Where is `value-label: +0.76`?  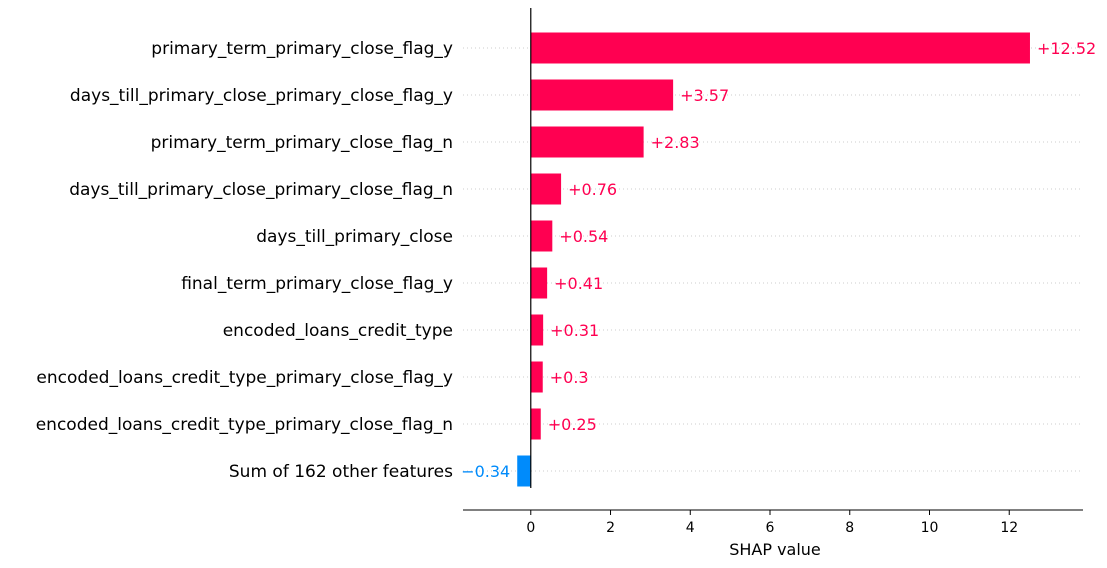
value-label: +0.76 is located at coordinates (592, 189).